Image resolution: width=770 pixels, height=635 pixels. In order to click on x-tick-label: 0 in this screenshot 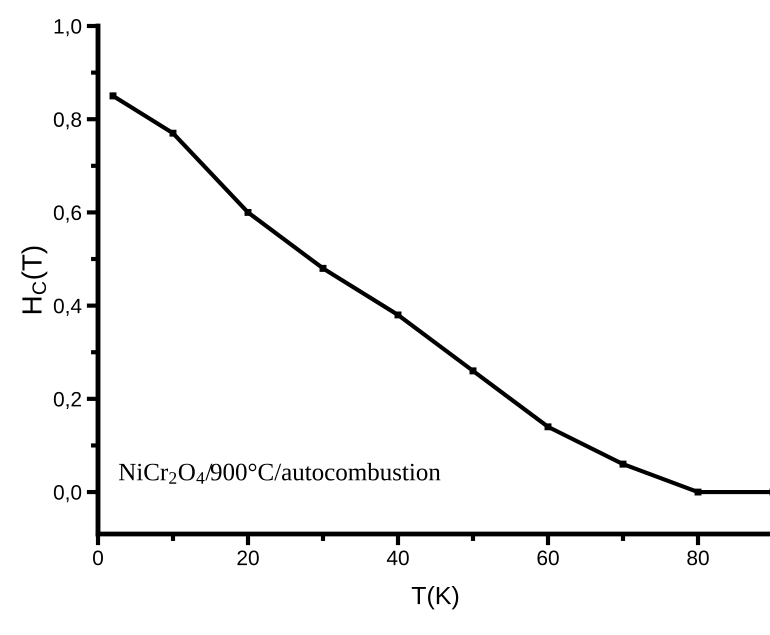, I will do `click(98, 558)`.